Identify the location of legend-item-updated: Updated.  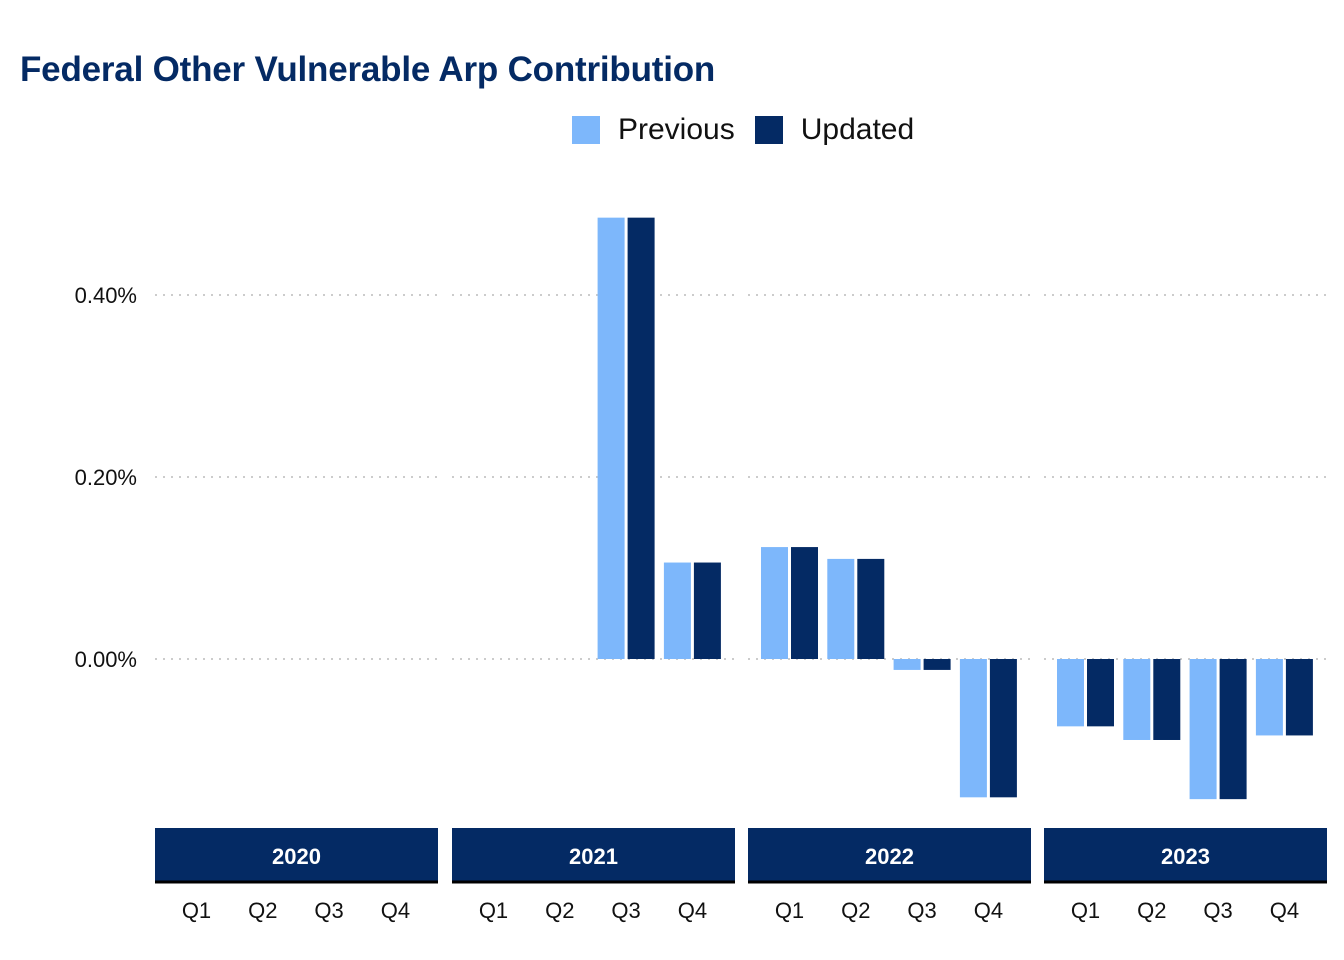
(834, 130).